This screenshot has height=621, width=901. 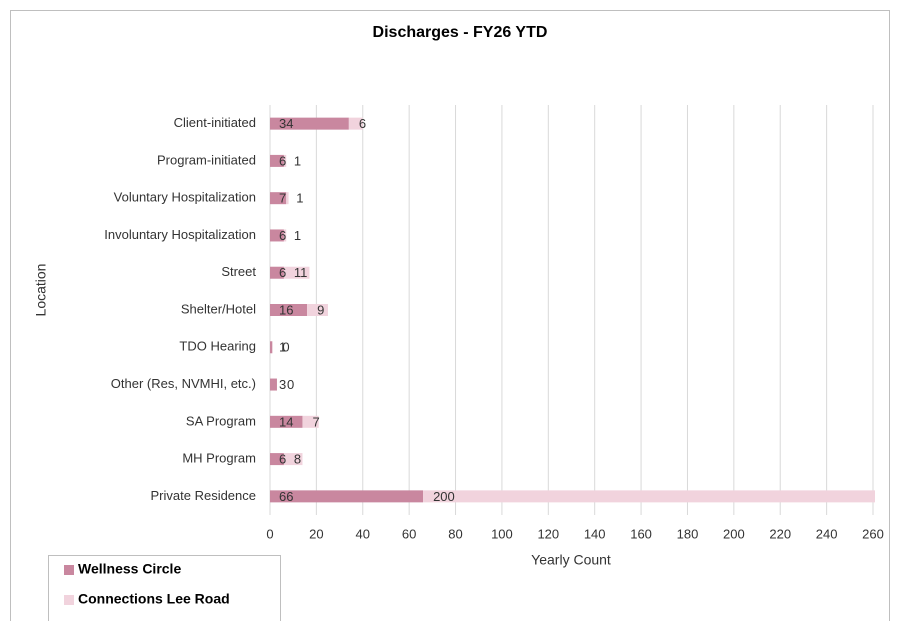 What do you see at coordinates (409, 533) in the screenshot?
I see `x-tick-label: 60` at bounding box center [409, 533].